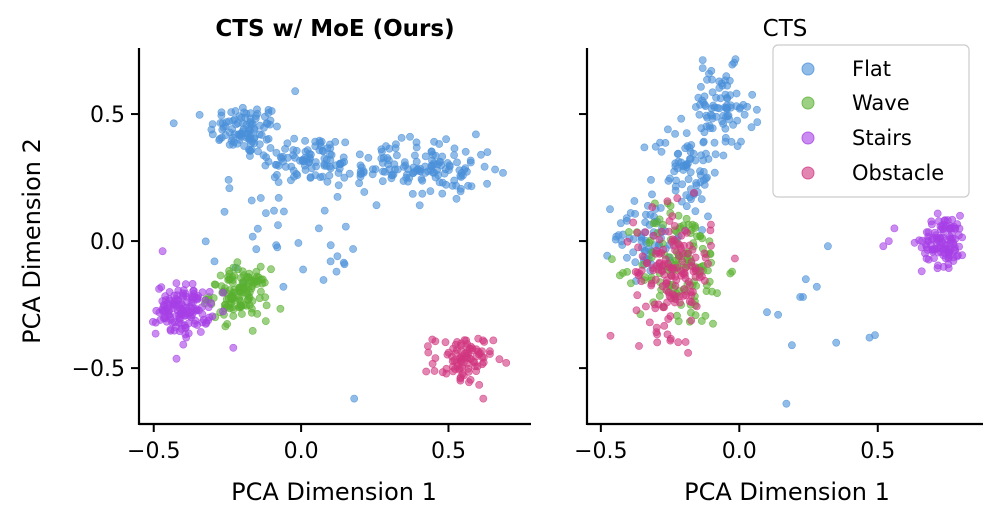 The image size is (996, 522). What do you see at coordinates (32, 241) in the screenshot?
I see `ylabel-left: PCA Dimension 2` at bounding box center [32, 241].